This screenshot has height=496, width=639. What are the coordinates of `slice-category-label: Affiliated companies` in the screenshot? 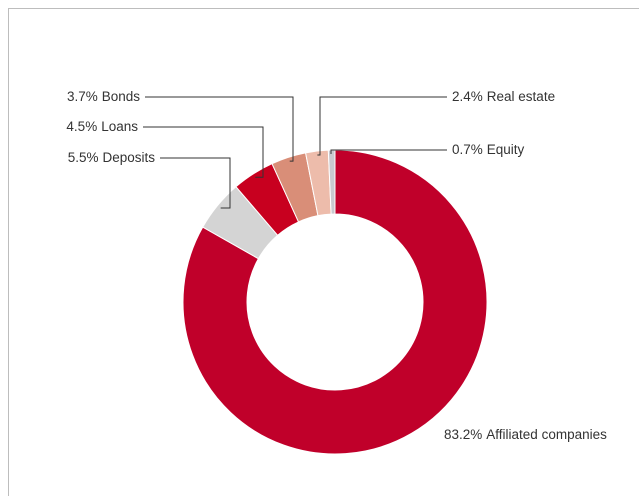 It's located at (546, 434).